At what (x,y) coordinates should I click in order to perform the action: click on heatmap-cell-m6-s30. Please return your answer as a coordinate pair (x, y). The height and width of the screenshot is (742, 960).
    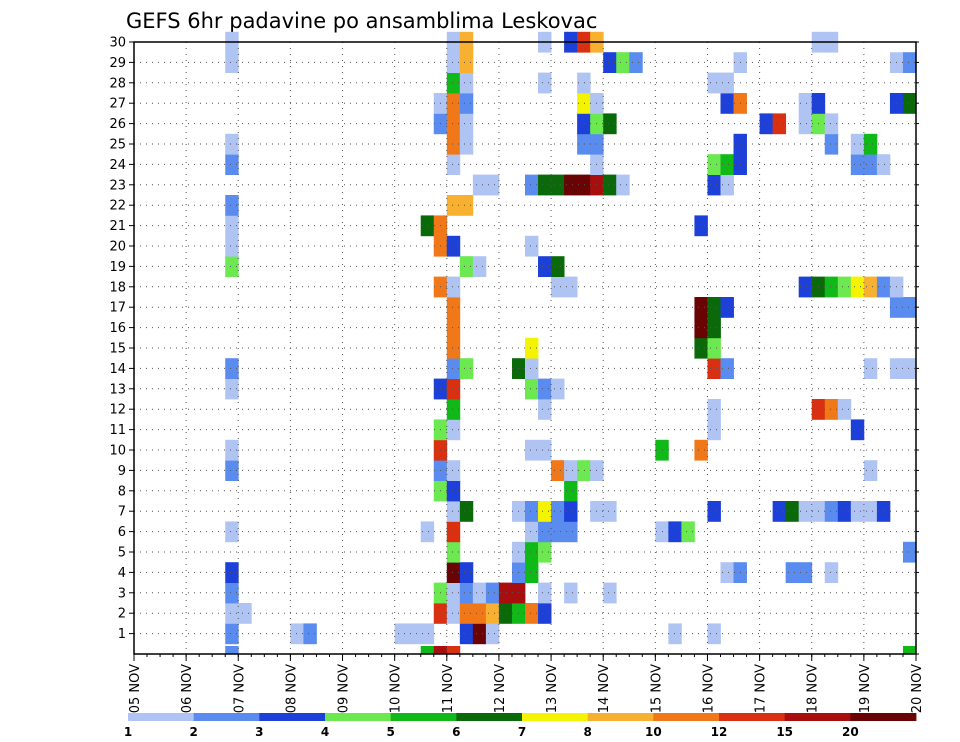
    Looking at the image, I should click on (532, 532).